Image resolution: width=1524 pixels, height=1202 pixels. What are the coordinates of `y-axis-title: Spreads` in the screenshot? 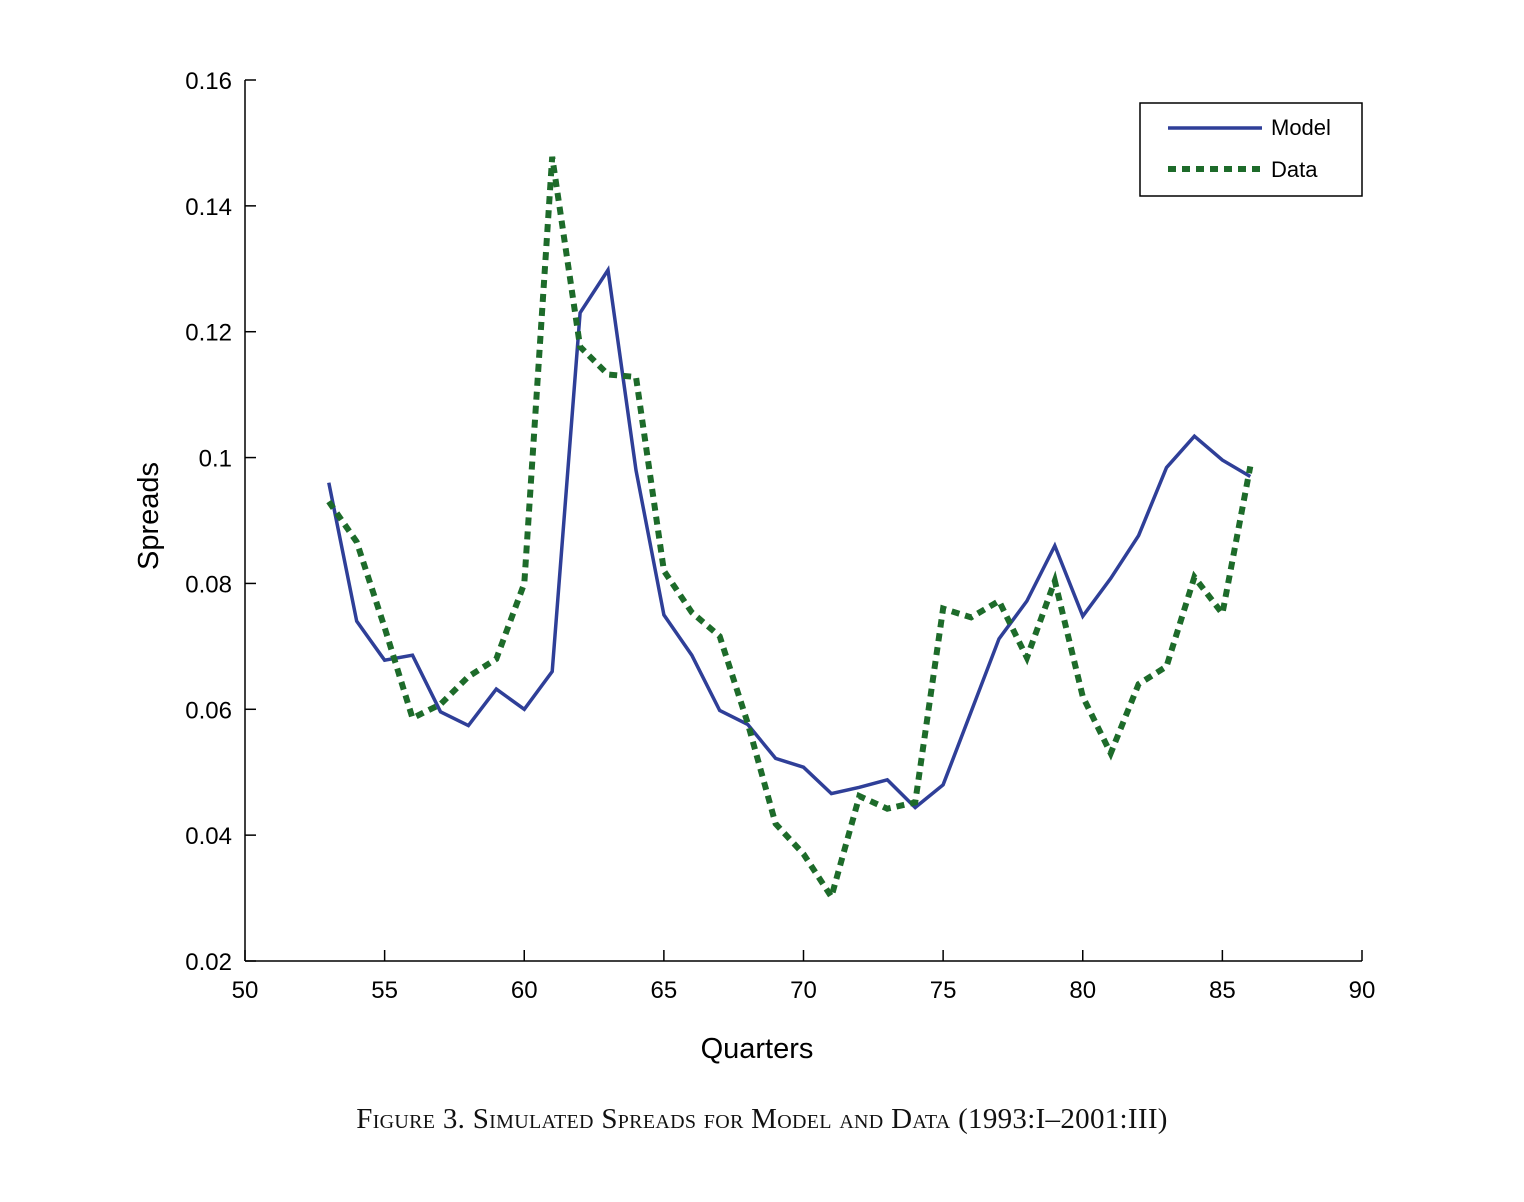 It's located at (149, 516).